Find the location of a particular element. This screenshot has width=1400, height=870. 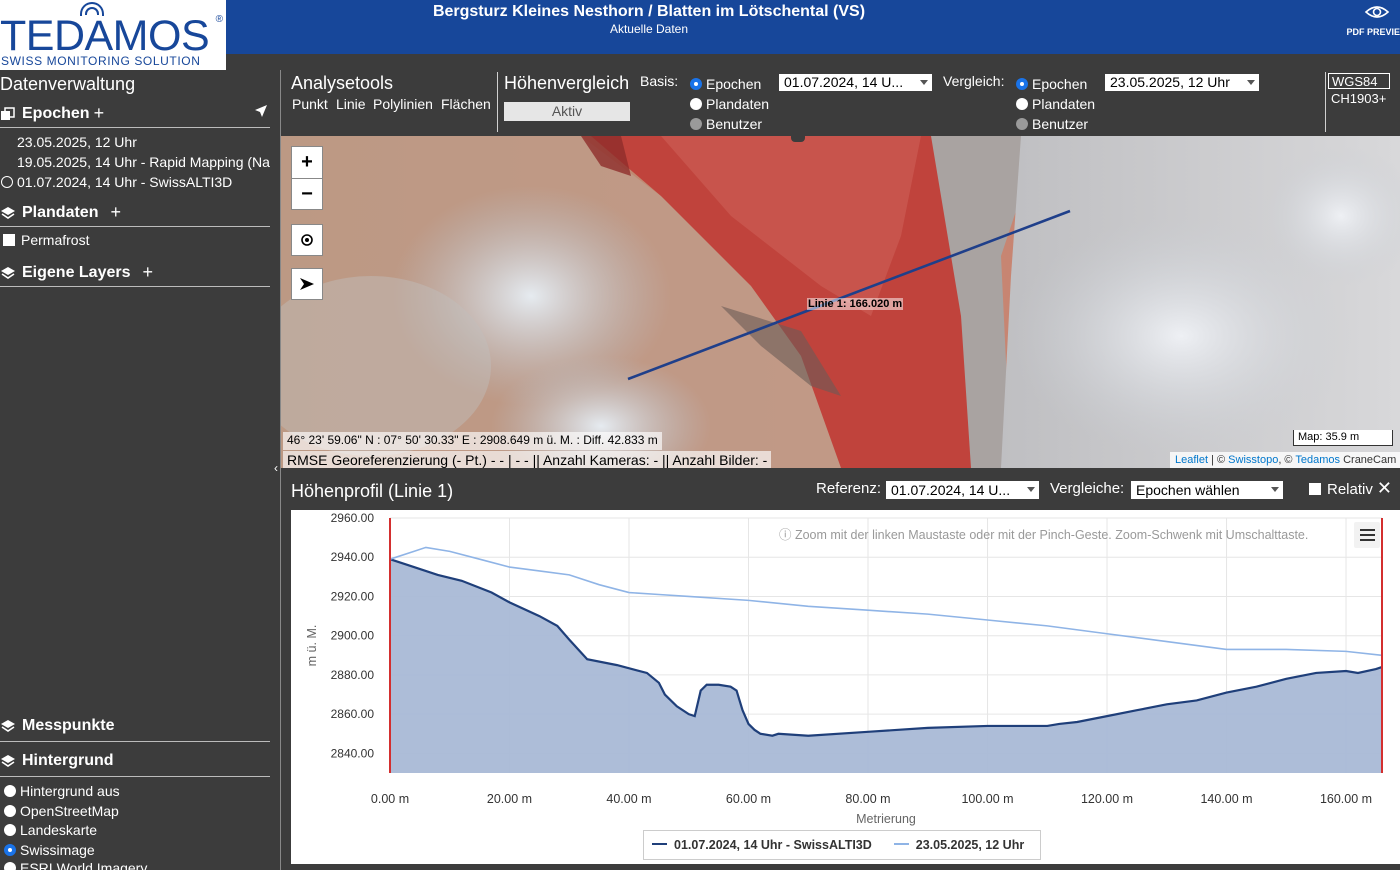

hintergrund-option: Landeskarte is located at coordinates (50, 830).